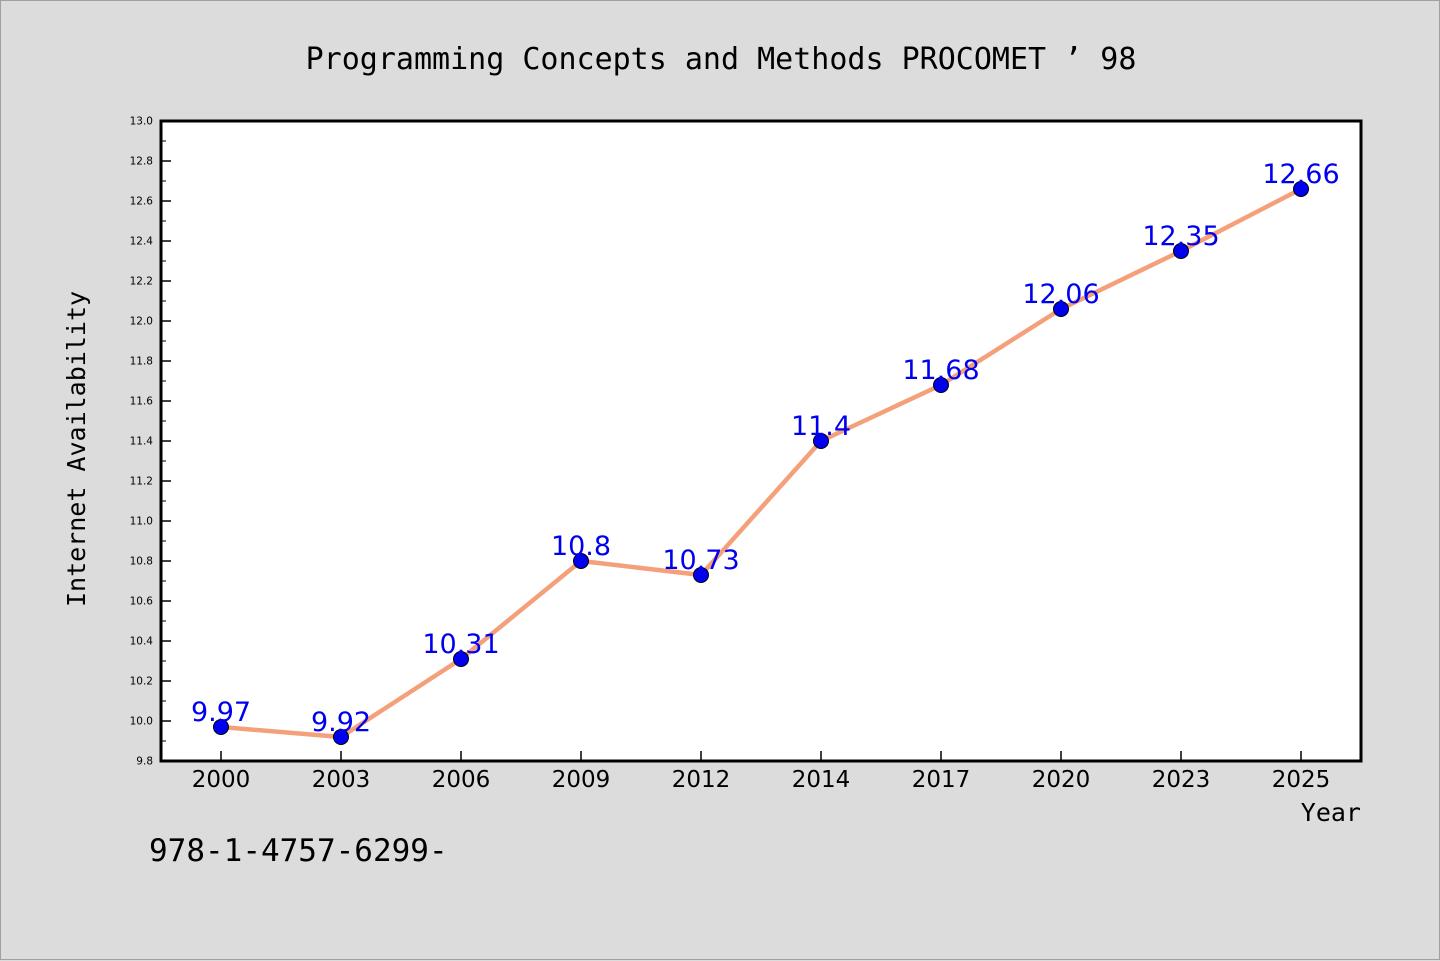  I want to click on data-label: 11.68, so click(940, 370).